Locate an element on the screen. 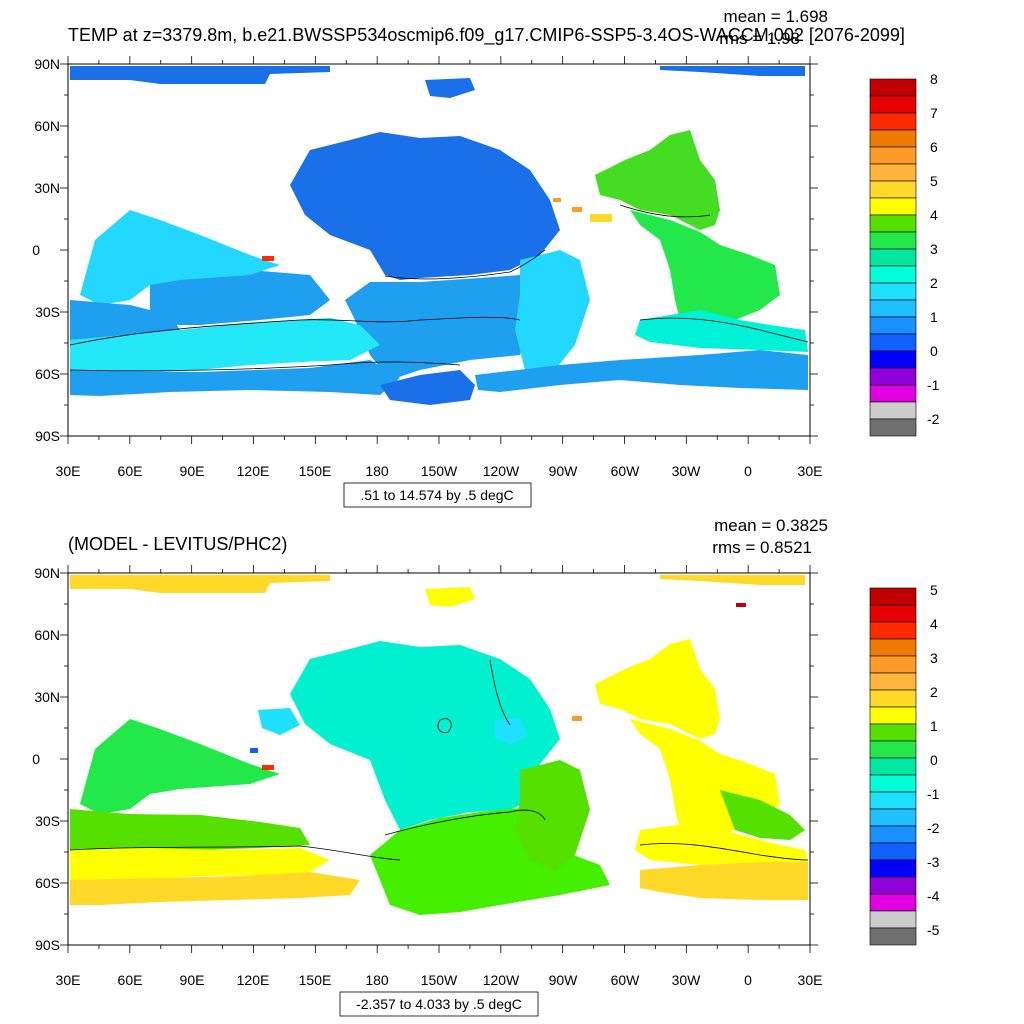 The width and height of the screenshot is (1024, 1024). top-orange-spot is located at coordinates (577, 209).